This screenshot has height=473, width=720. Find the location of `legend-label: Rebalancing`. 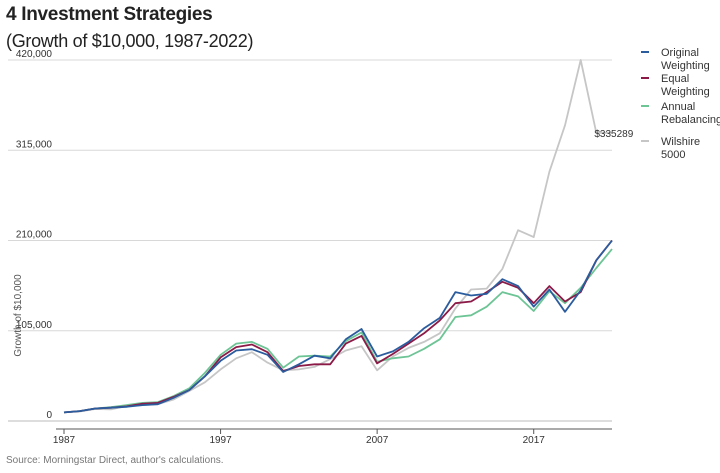

legend-label: Rebalancing is located at coordinates (690, 120).